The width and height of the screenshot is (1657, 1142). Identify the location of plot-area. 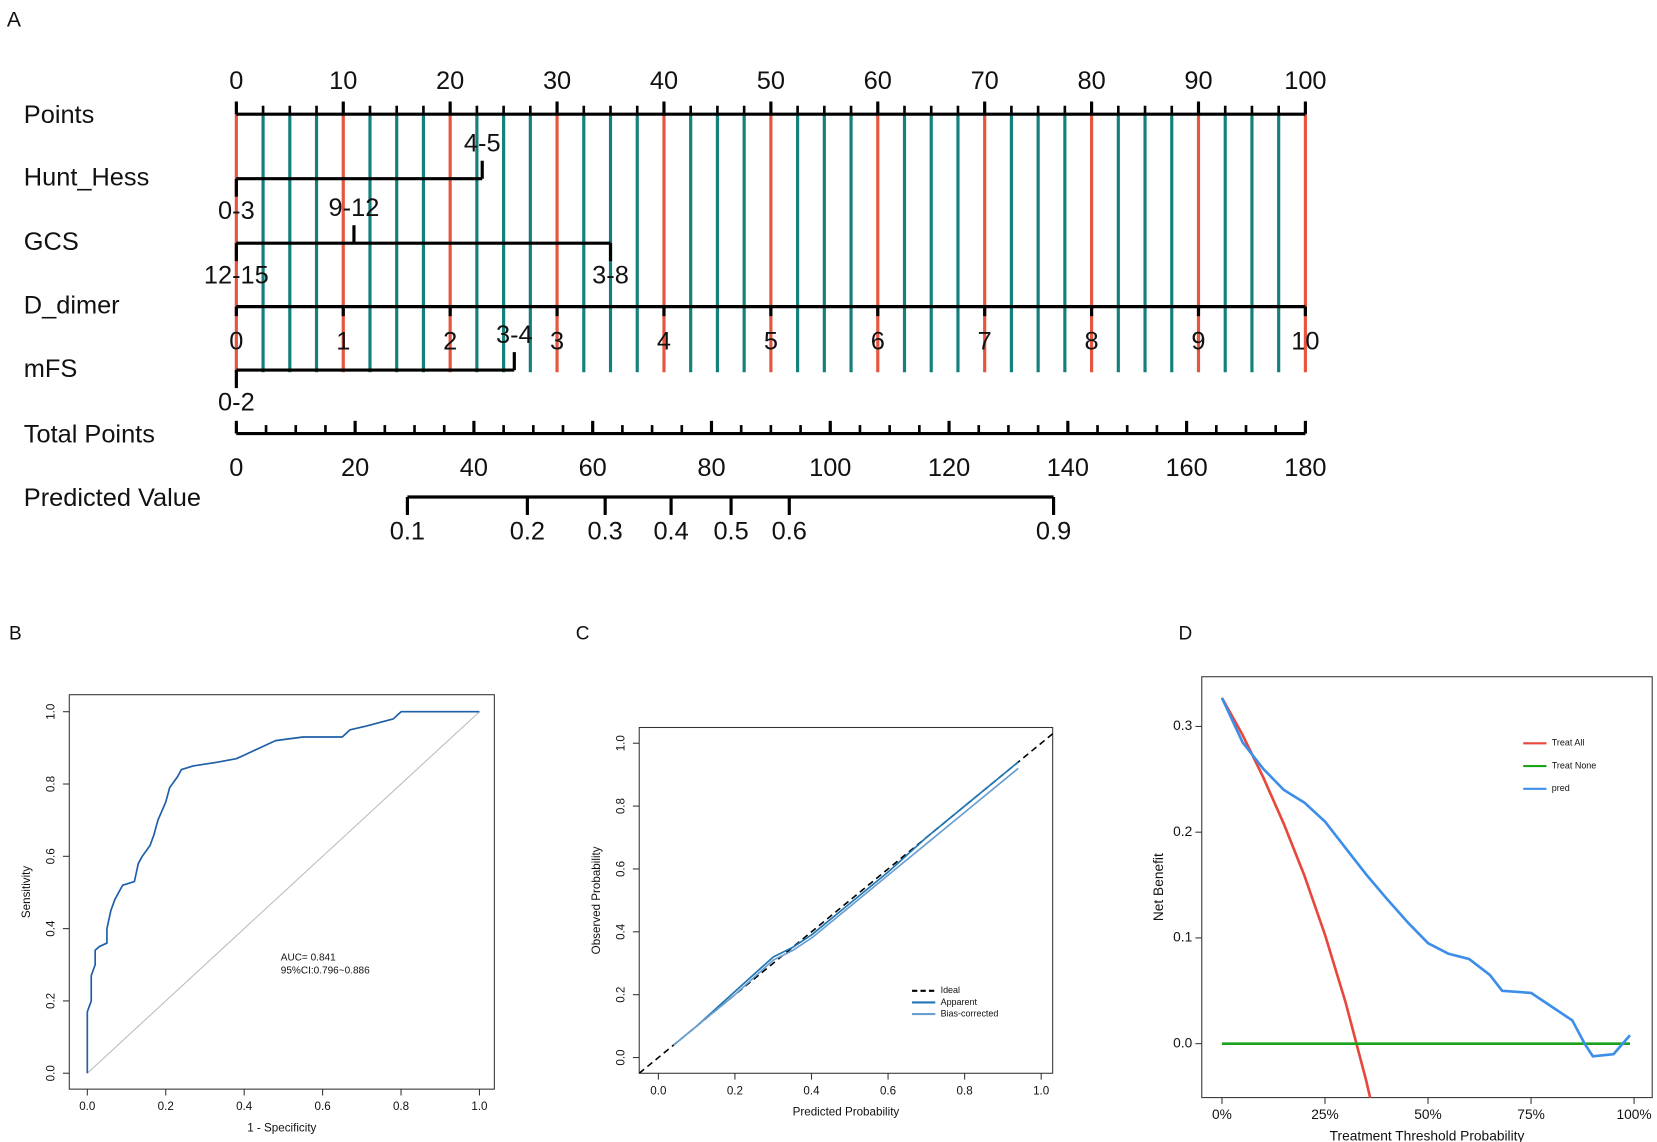
(1425, 897).